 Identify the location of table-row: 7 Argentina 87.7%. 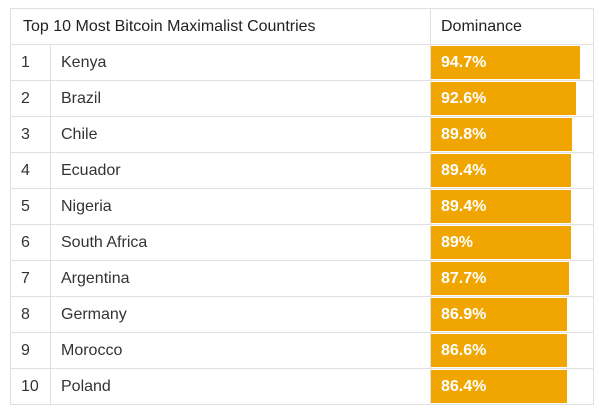
(302, 278).